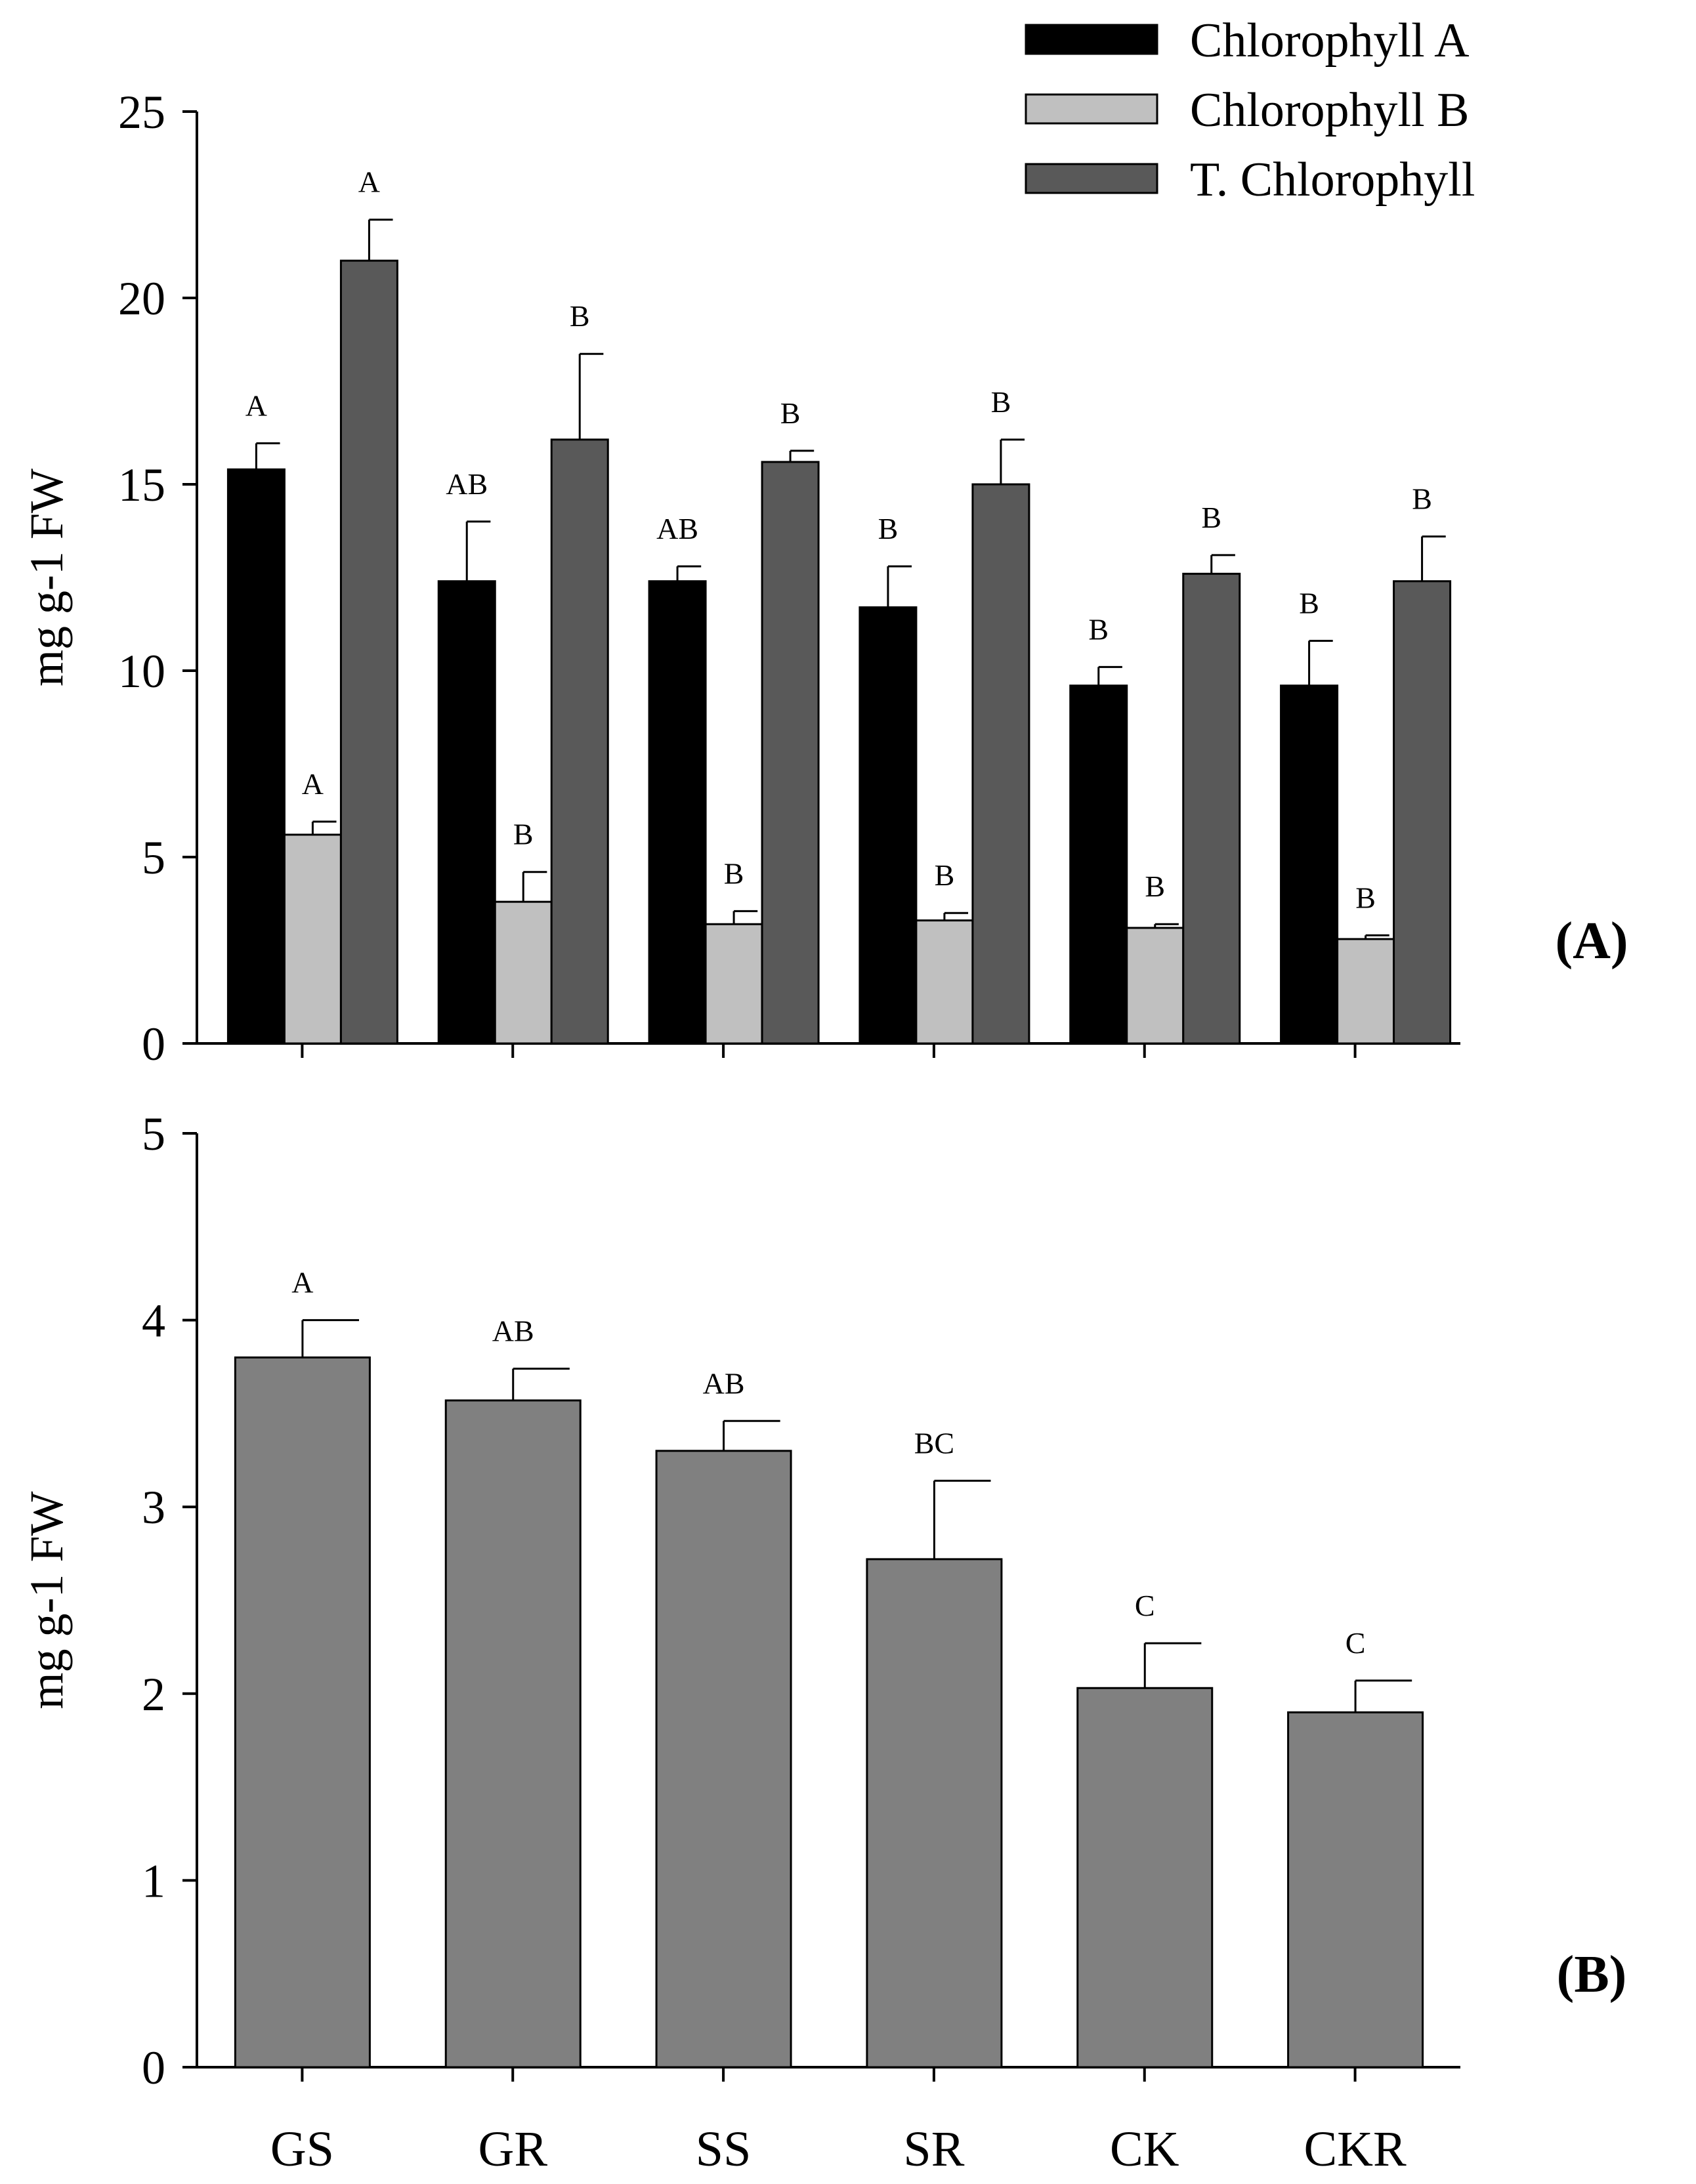 Image resolution: width=1696 pixels, height=2184 pixels. What do you see at coordinates (1592, 941) in the screenshot?
I see `panel-label: (A)` at bounding box center [1592, 941].